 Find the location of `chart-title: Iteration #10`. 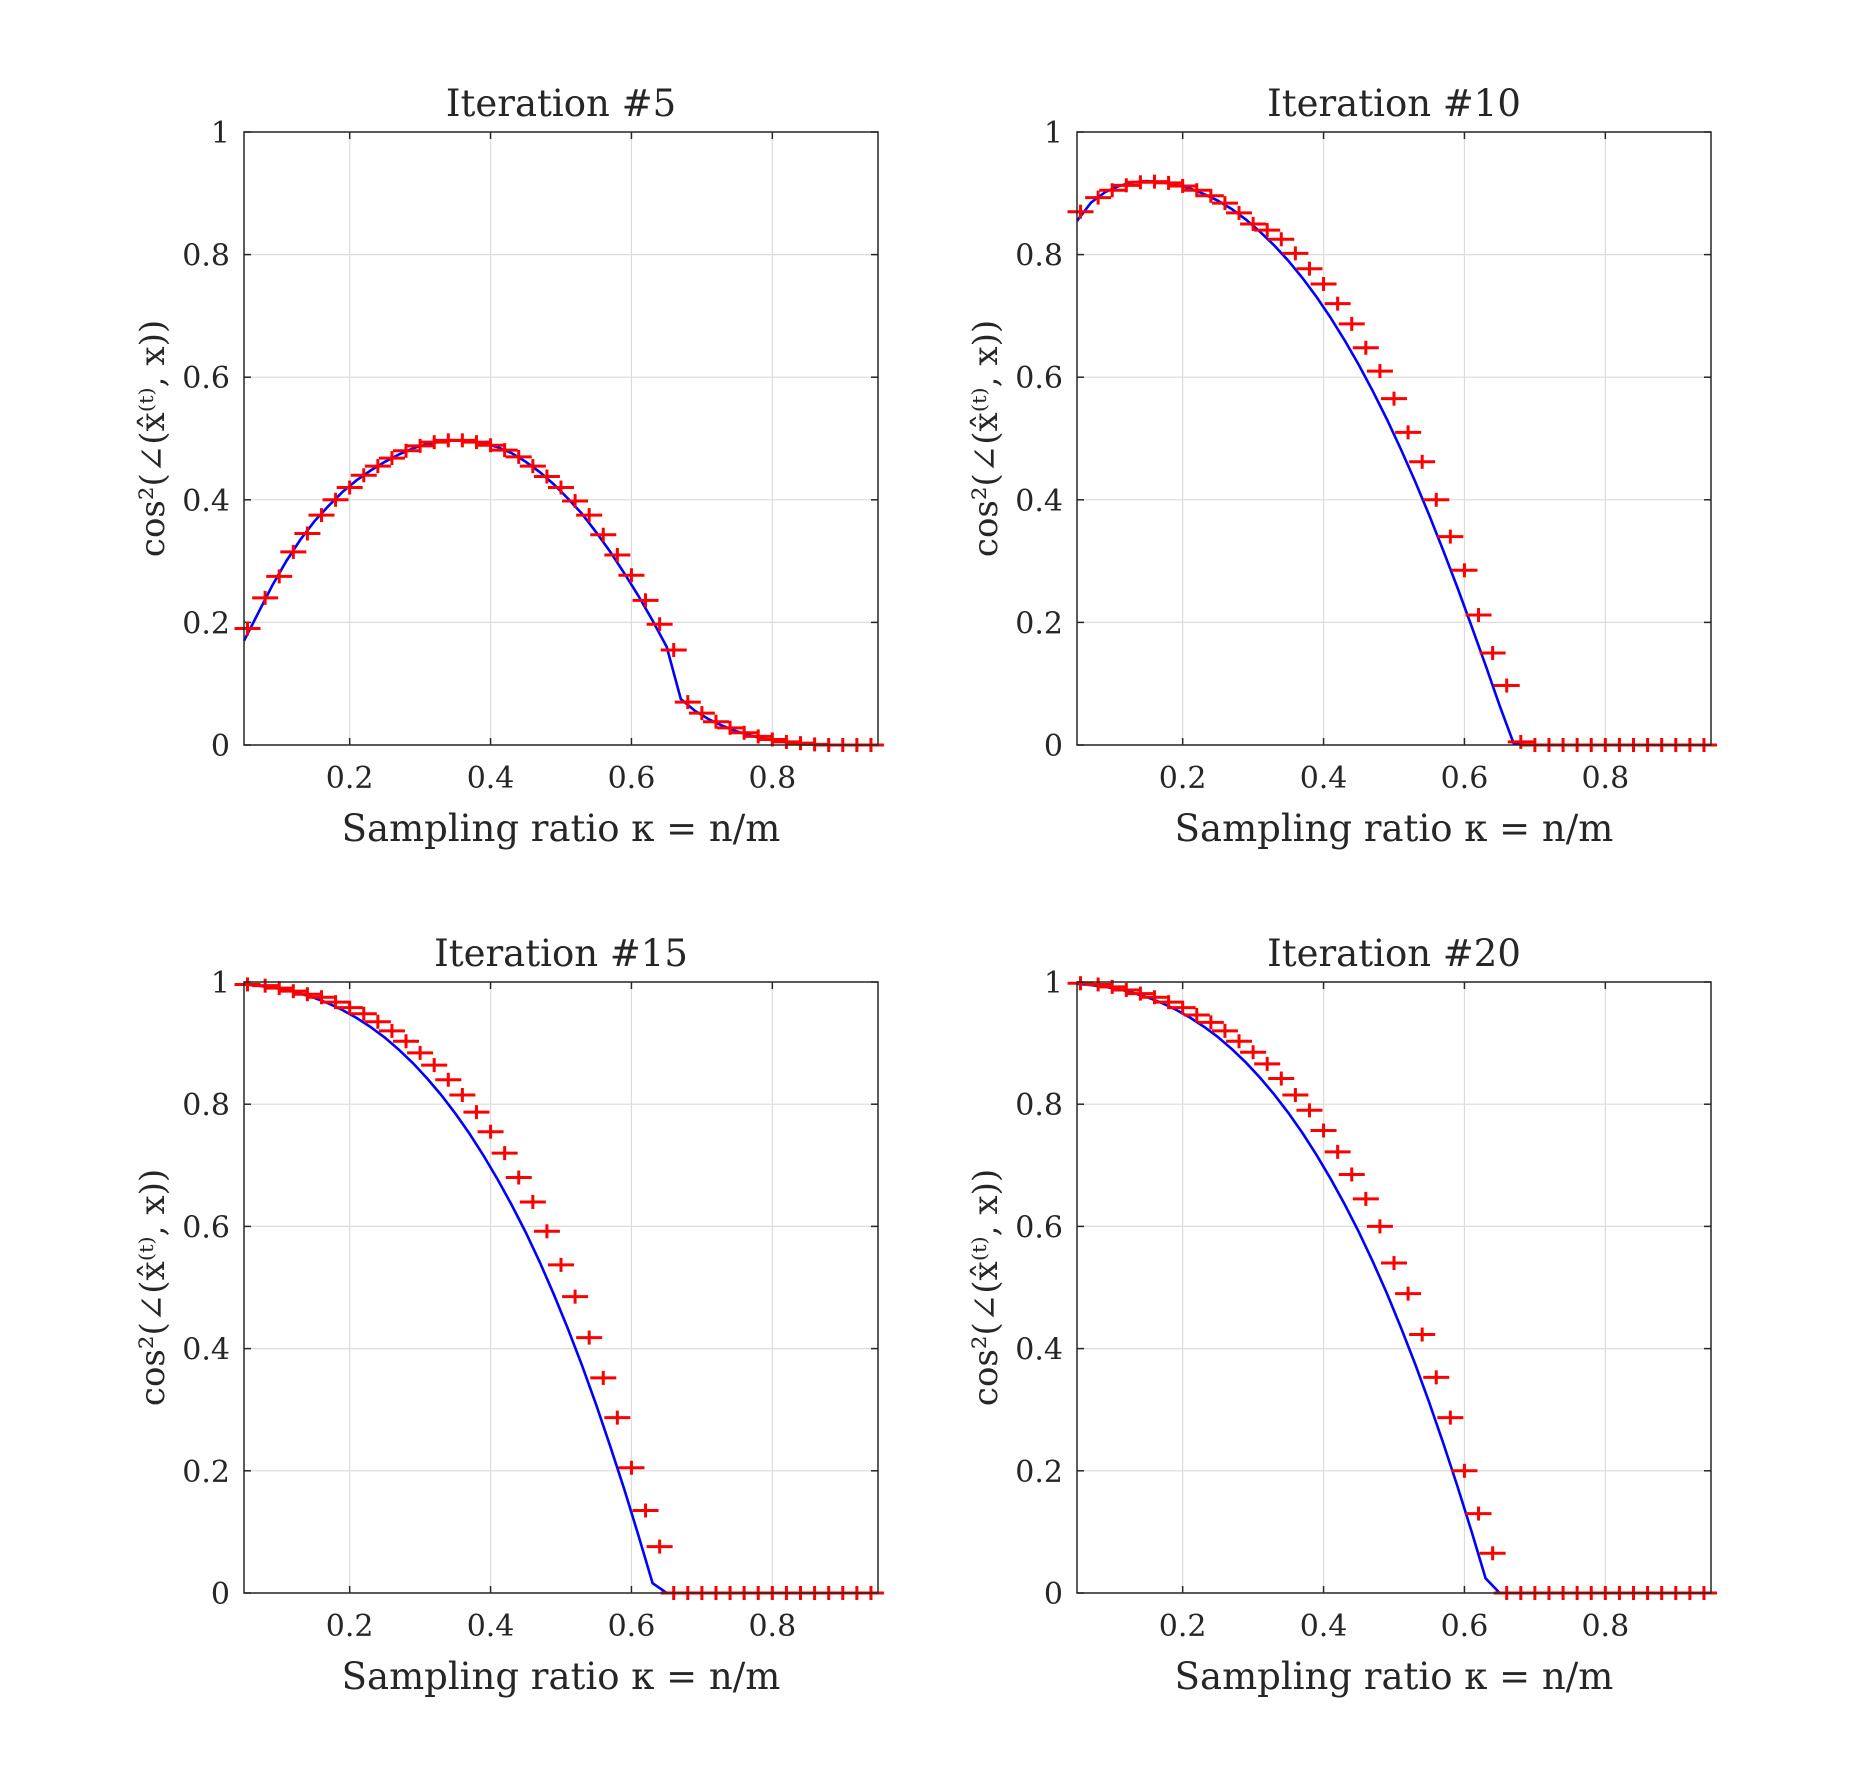

chart-title: Iteration #10 is located at coordinates (1394, 103).